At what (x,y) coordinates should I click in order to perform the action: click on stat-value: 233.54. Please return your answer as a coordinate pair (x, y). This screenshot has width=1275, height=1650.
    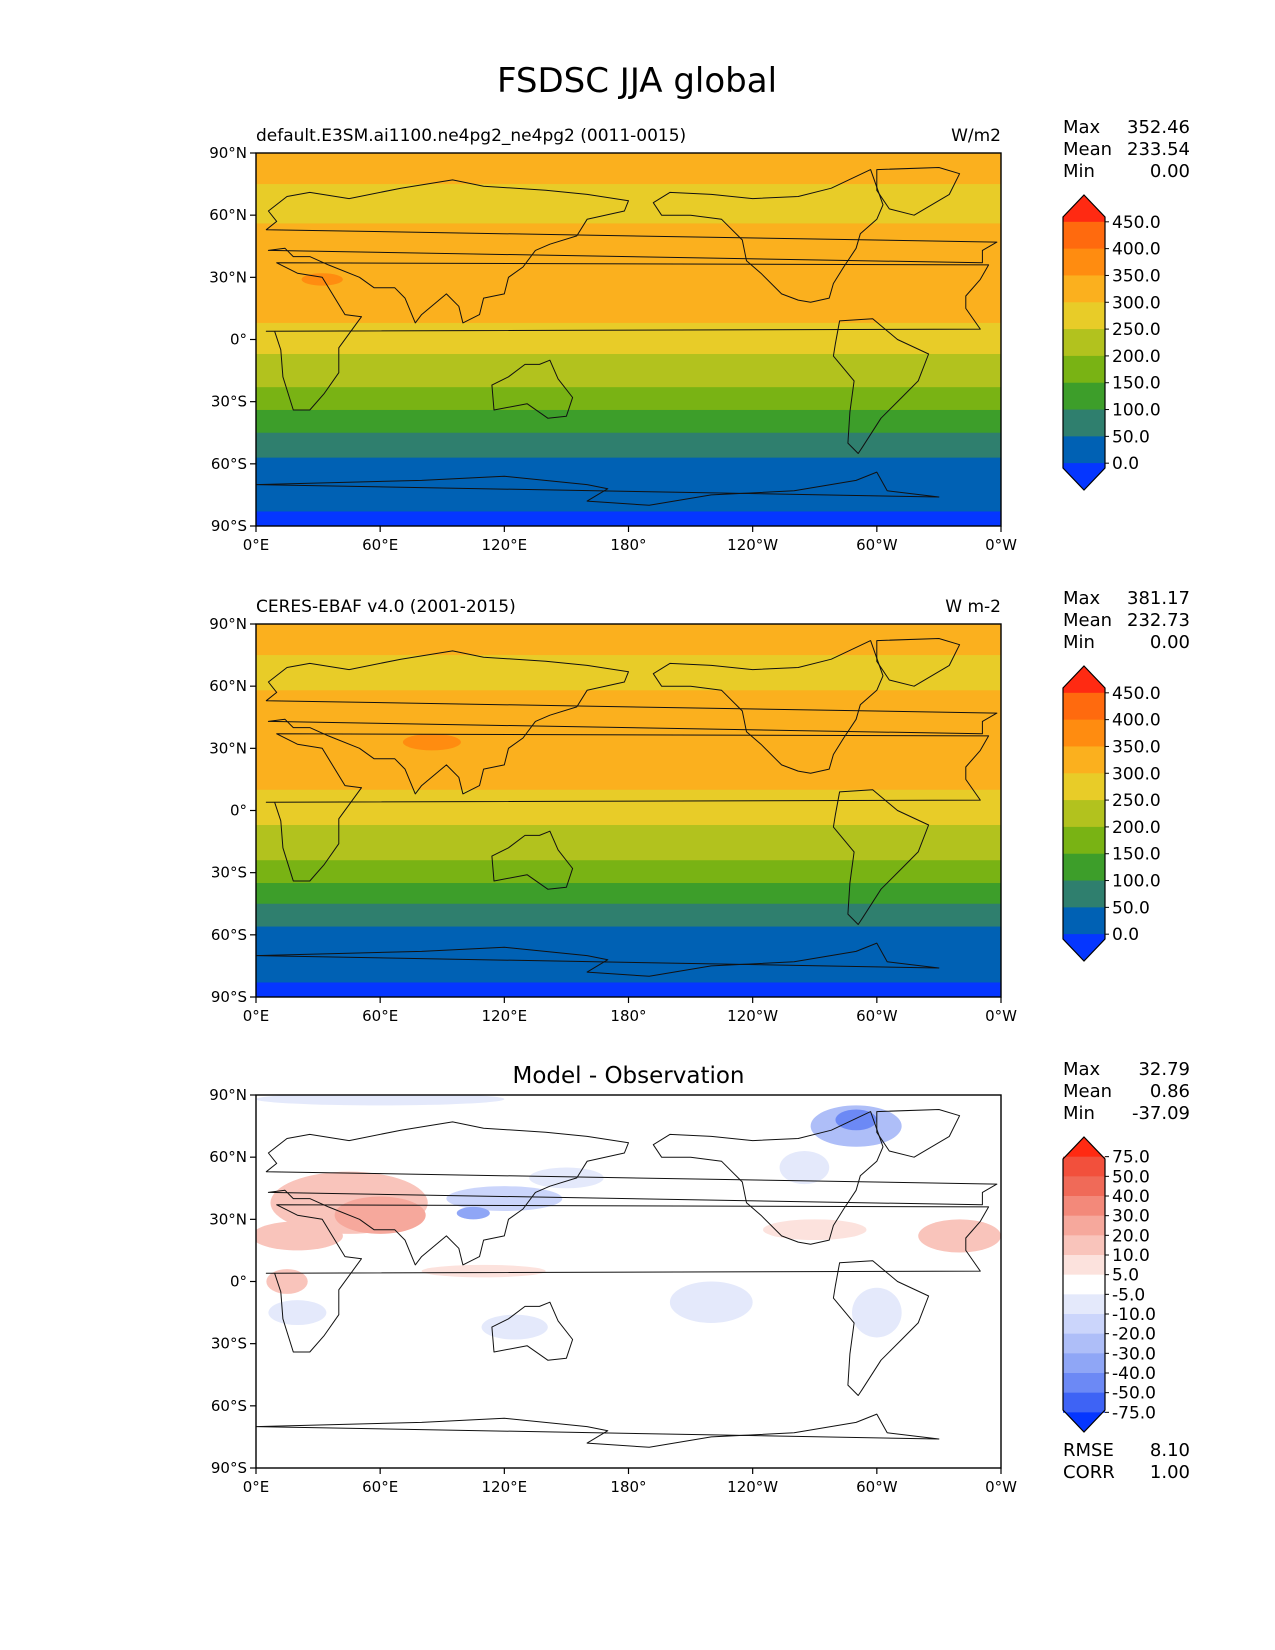
    Looking at the image, I should click on (1158, 149).